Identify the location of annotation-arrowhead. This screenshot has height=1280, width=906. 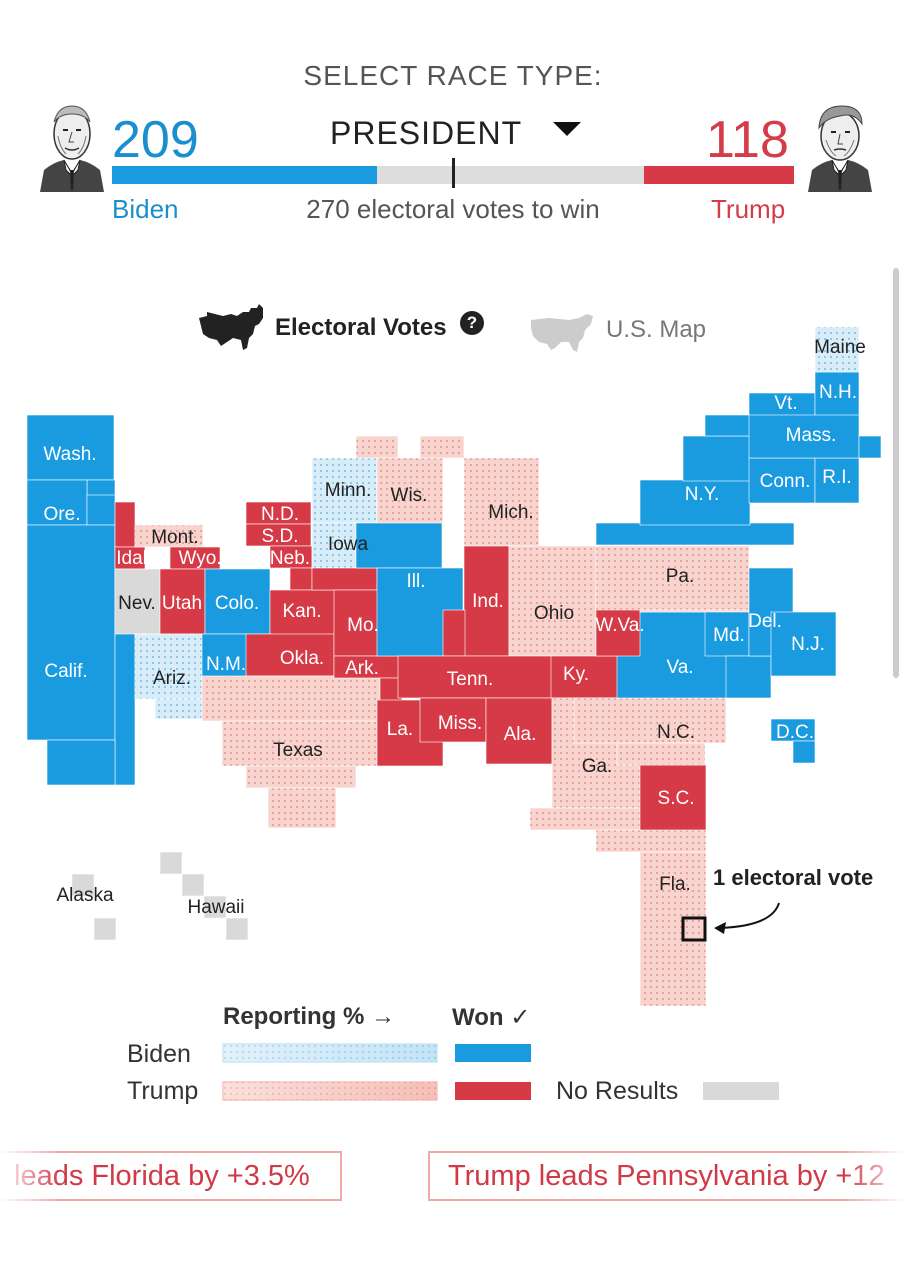
(720, 928).